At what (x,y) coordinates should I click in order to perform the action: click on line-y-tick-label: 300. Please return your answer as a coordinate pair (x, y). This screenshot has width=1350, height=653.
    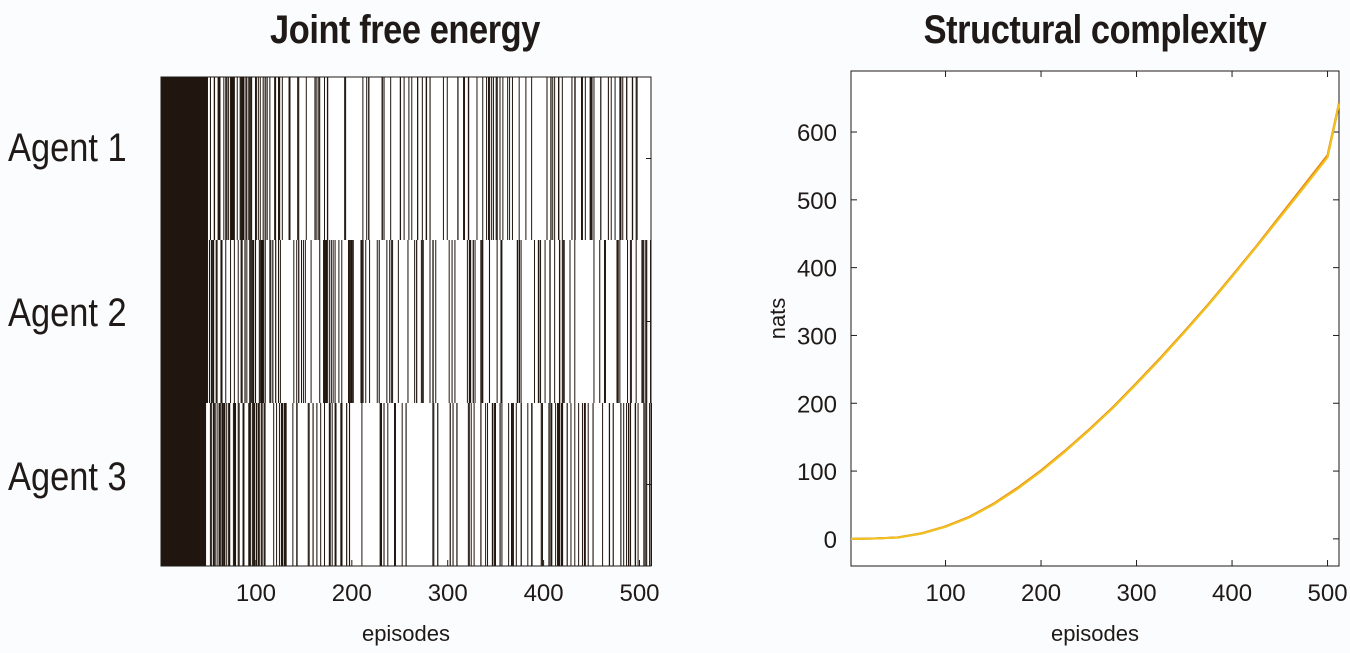
    Looking at the image, I should click on (817, 336).